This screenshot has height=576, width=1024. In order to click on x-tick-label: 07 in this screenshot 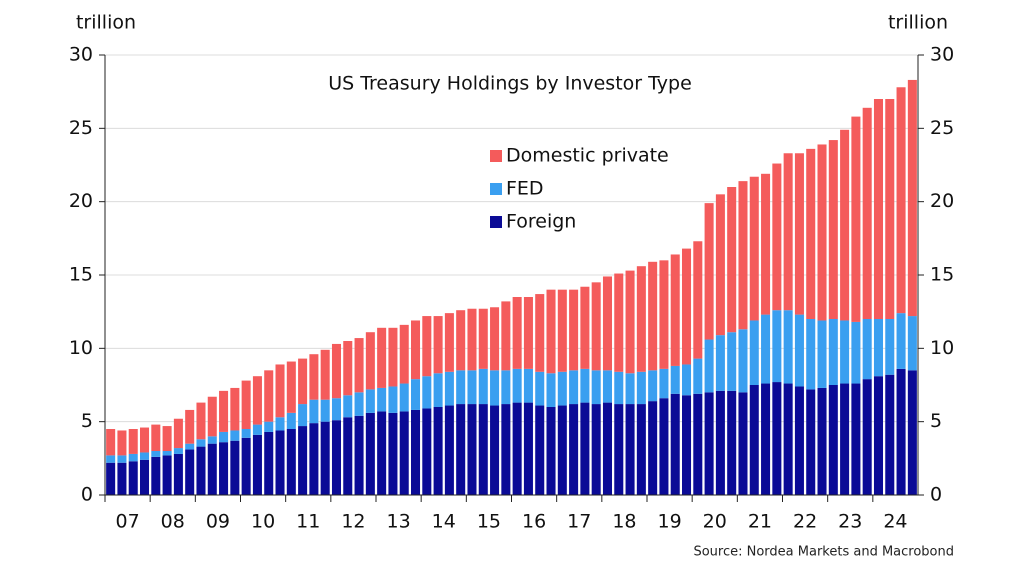, I will do `click(127, 522)`.